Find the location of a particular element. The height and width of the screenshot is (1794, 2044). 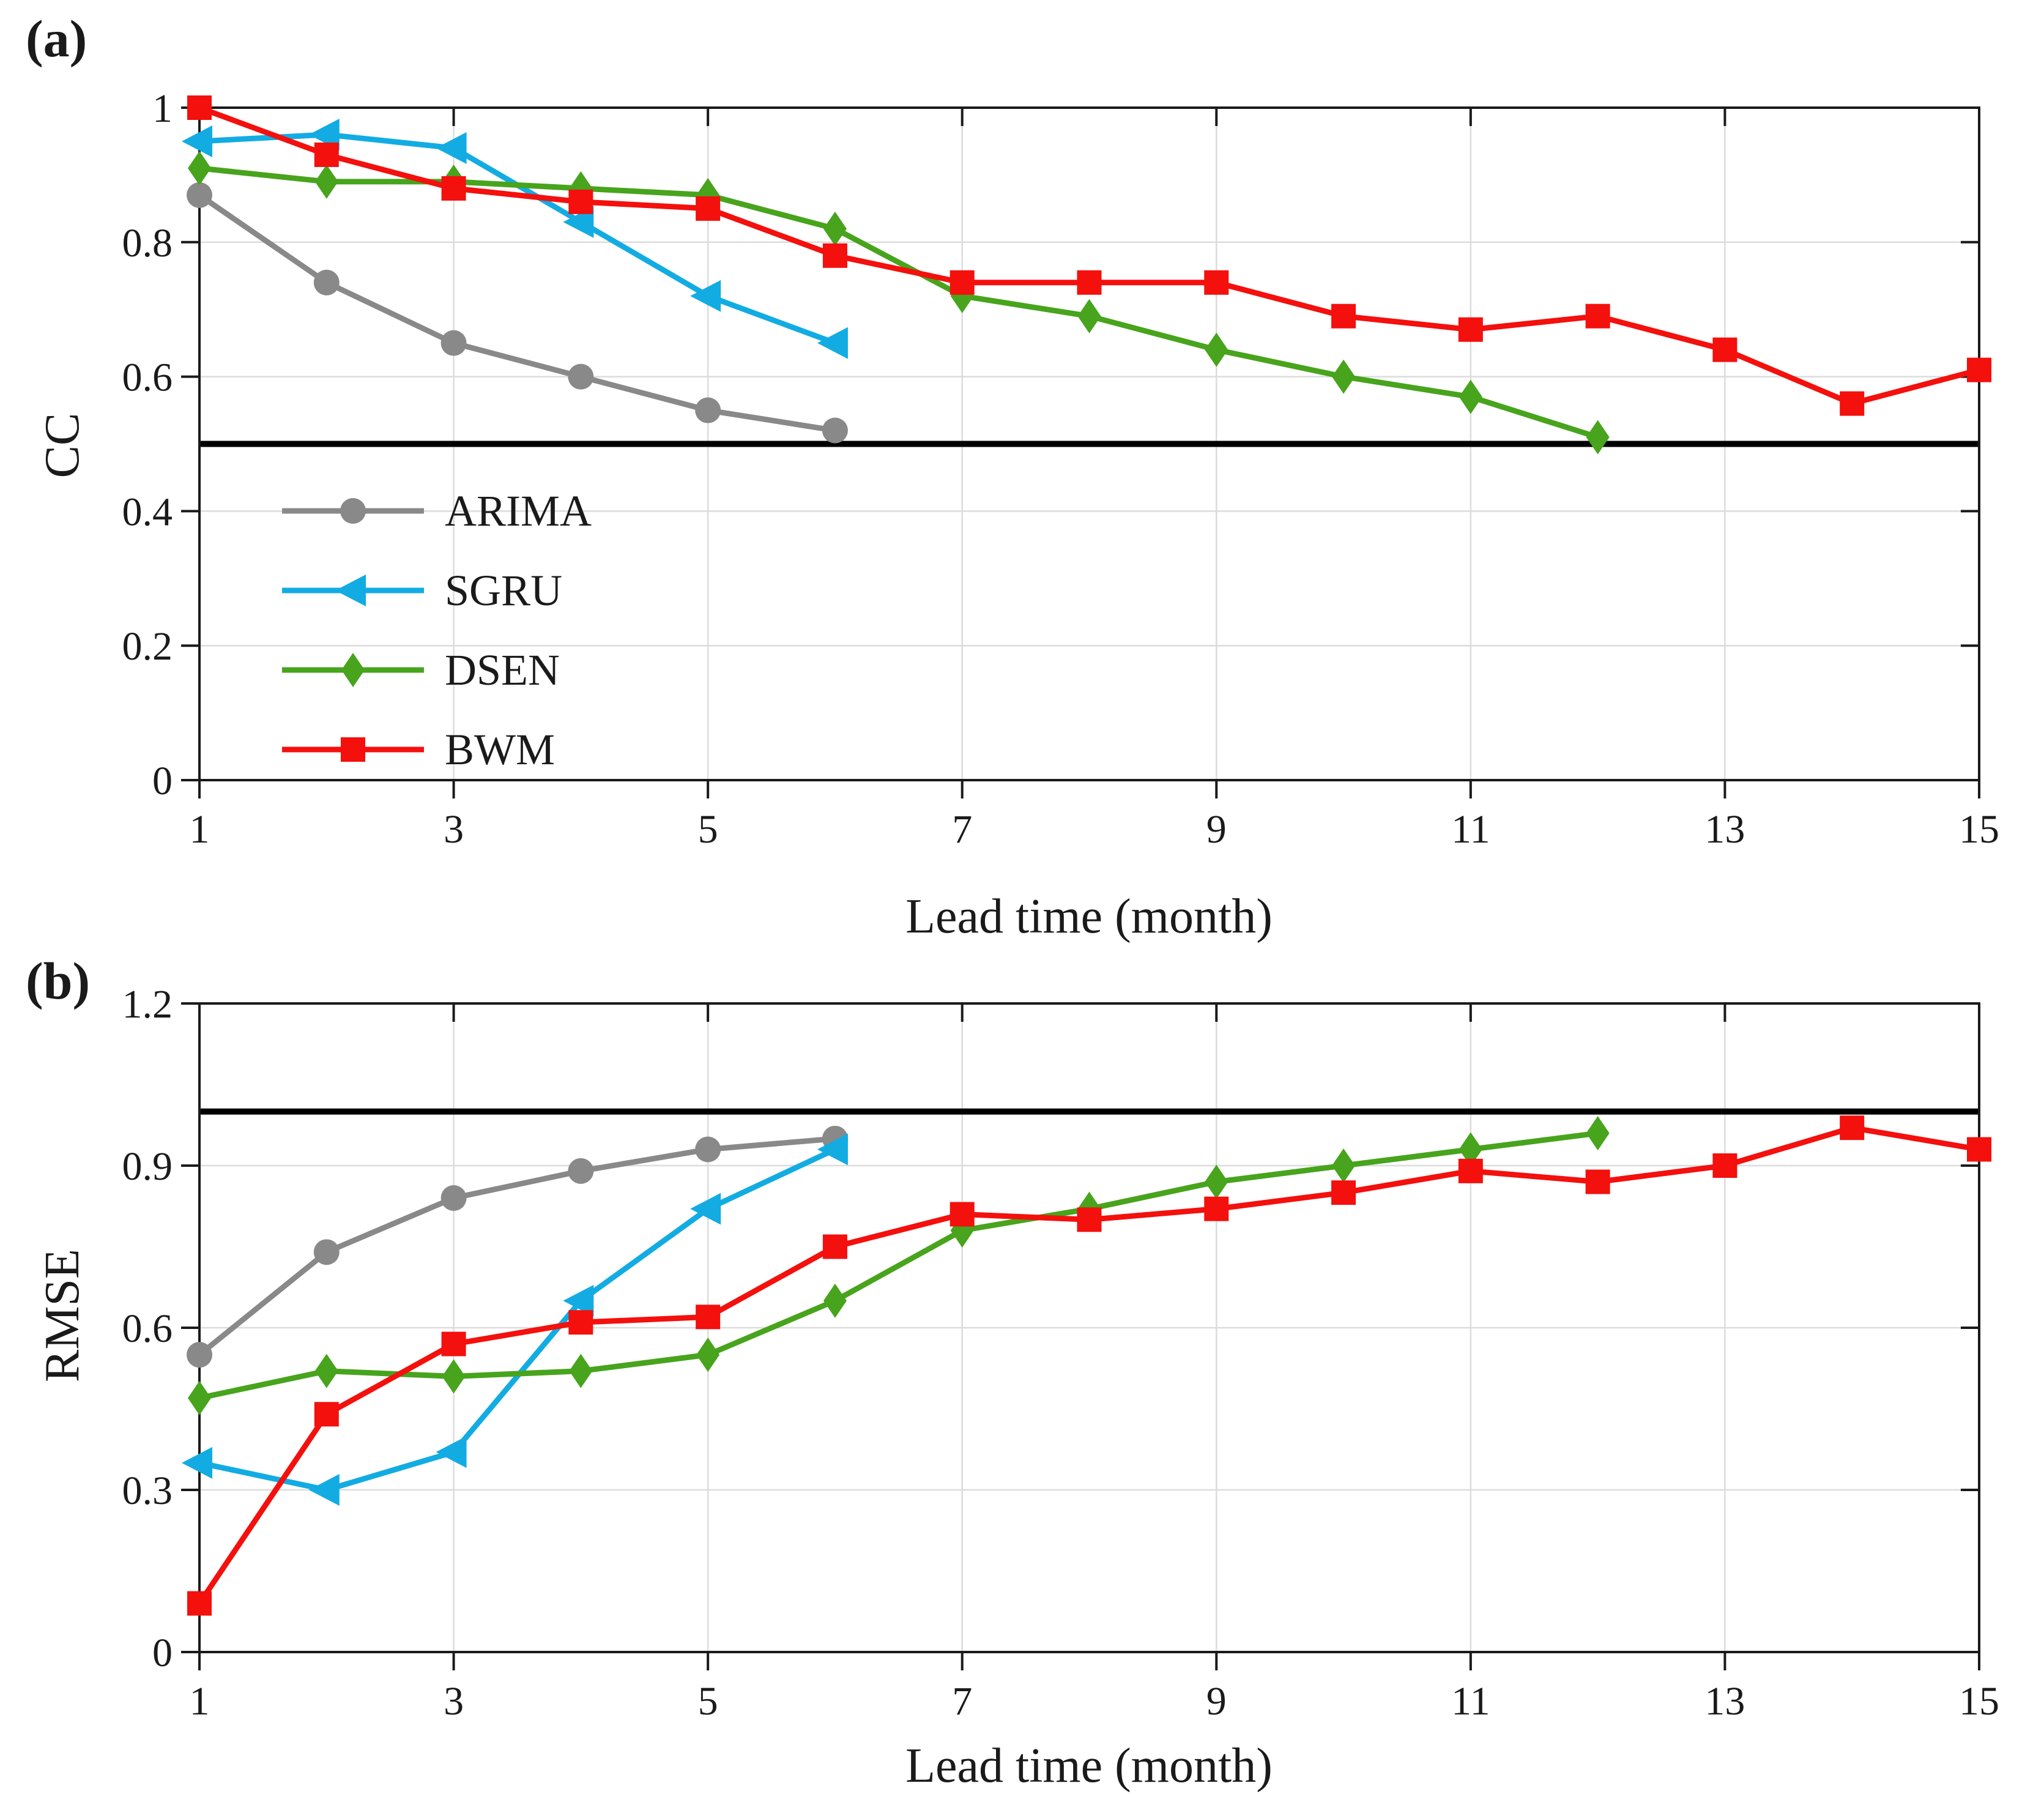

x-tick-label: 5 is located at coordinates (708, 1701).